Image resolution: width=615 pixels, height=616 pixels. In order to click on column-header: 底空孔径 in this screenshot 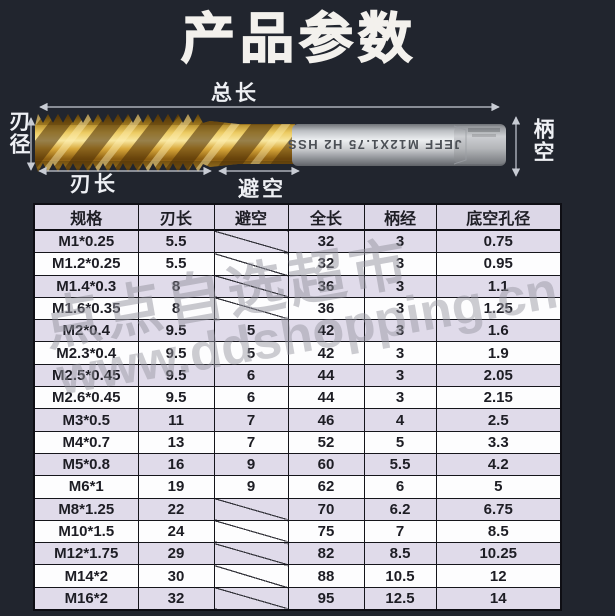, I will do `click(498, 217)`.